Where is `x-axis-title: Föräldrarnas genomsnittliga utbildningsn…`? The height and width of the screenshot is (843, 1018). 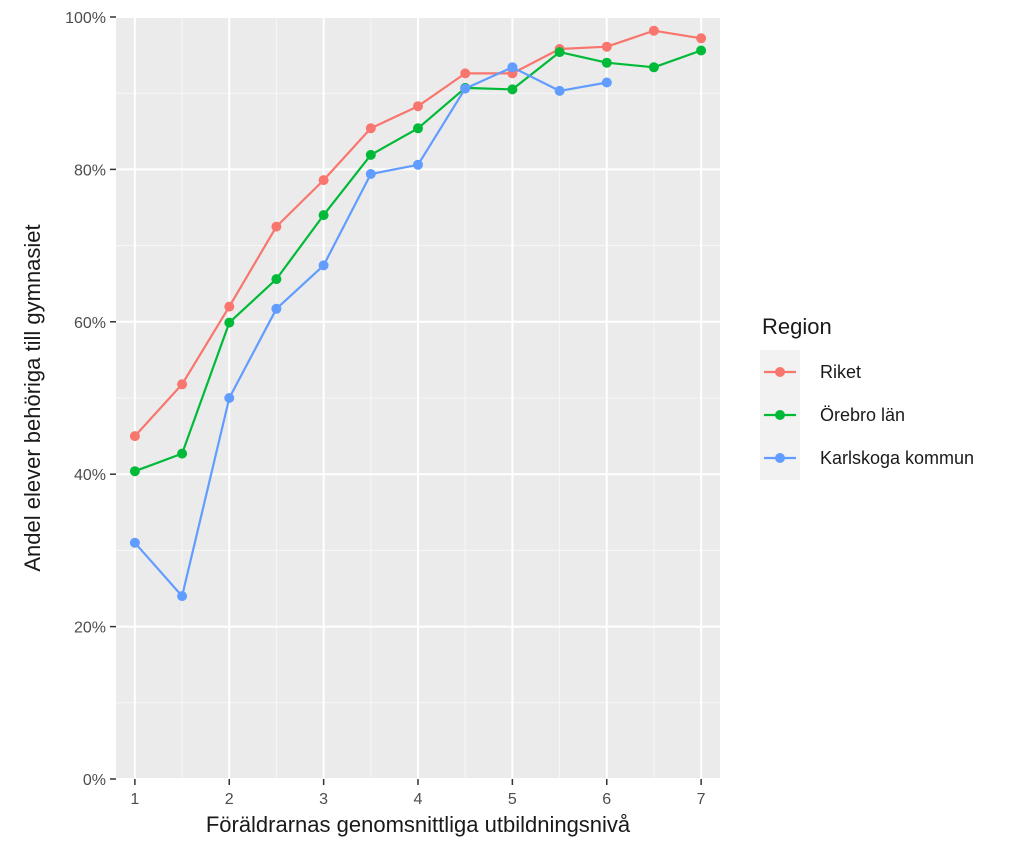
x-axis-title: Föräldrarnas genomsnittliga utbildningsn… is located at coordinates (418, 824).